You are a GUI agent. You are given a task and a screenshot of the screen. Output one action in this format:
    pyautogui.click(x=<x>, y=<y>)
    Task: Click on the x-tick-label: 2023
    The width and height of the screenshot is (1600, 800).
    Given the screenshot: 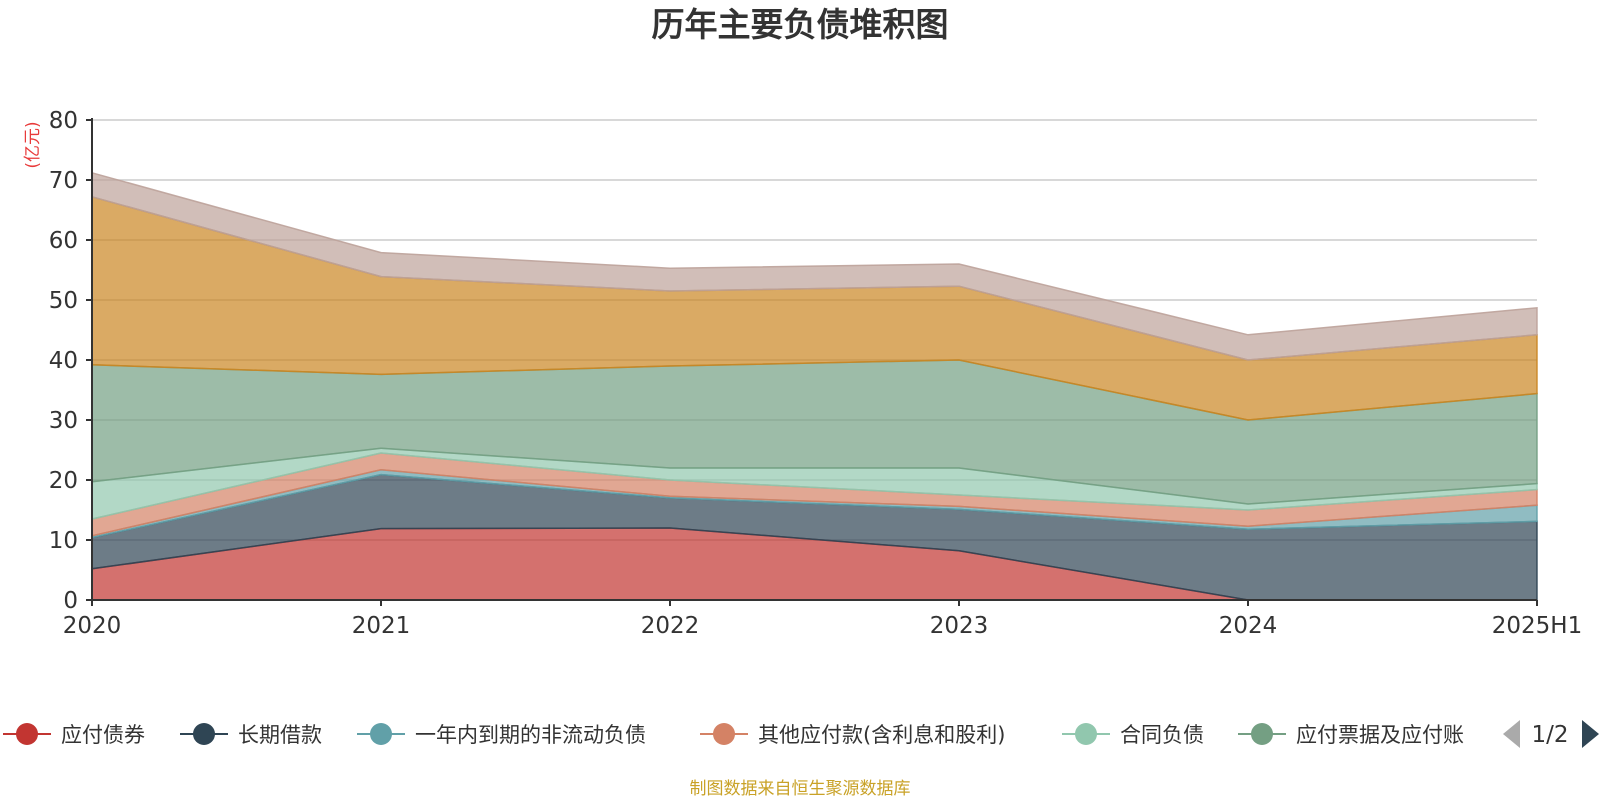 What is the action you would take?
    pyautogui.click(x=959, y=626)
    